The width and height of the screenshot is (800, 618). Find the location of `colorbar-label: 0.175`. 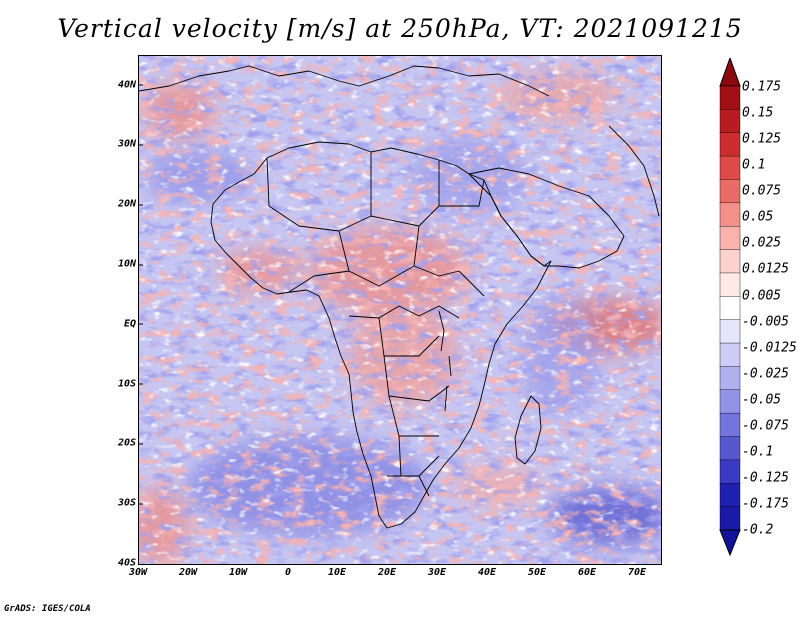

colorbar-label: 0.175 is located at coordinates (762, 87).